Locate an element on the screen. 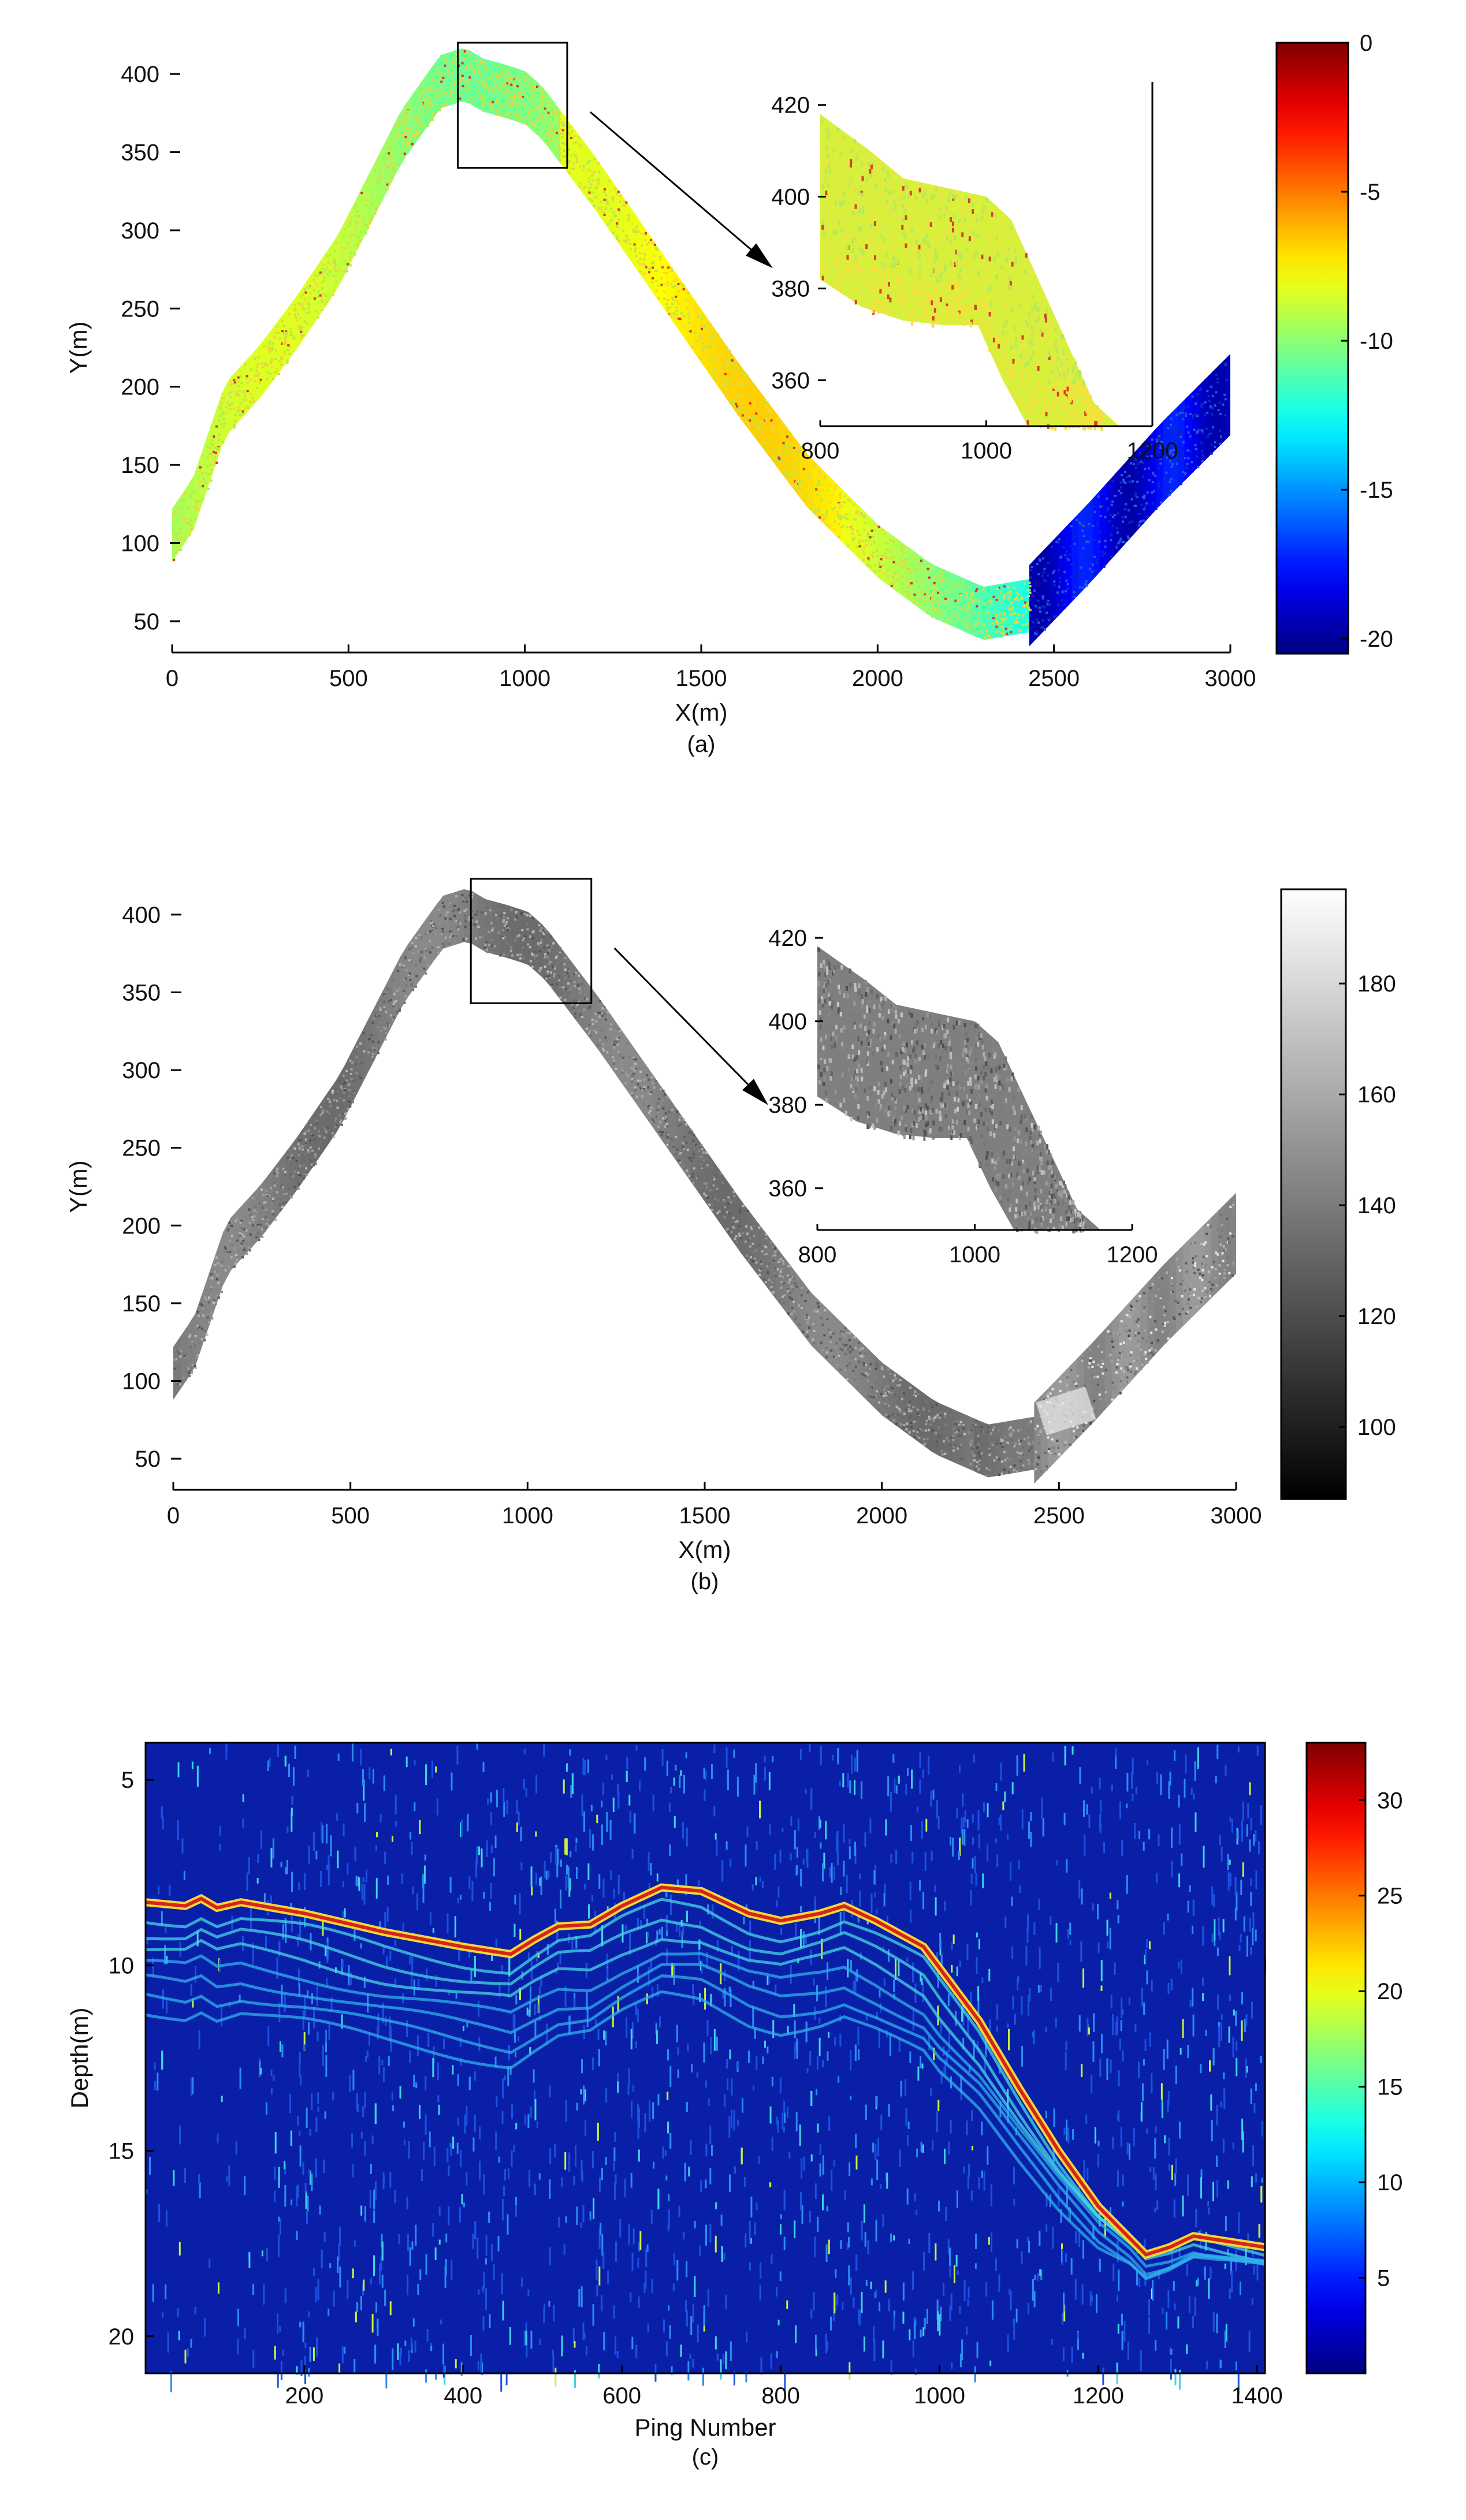  y-tick-label: 350 is located at coordinates (140, 153).